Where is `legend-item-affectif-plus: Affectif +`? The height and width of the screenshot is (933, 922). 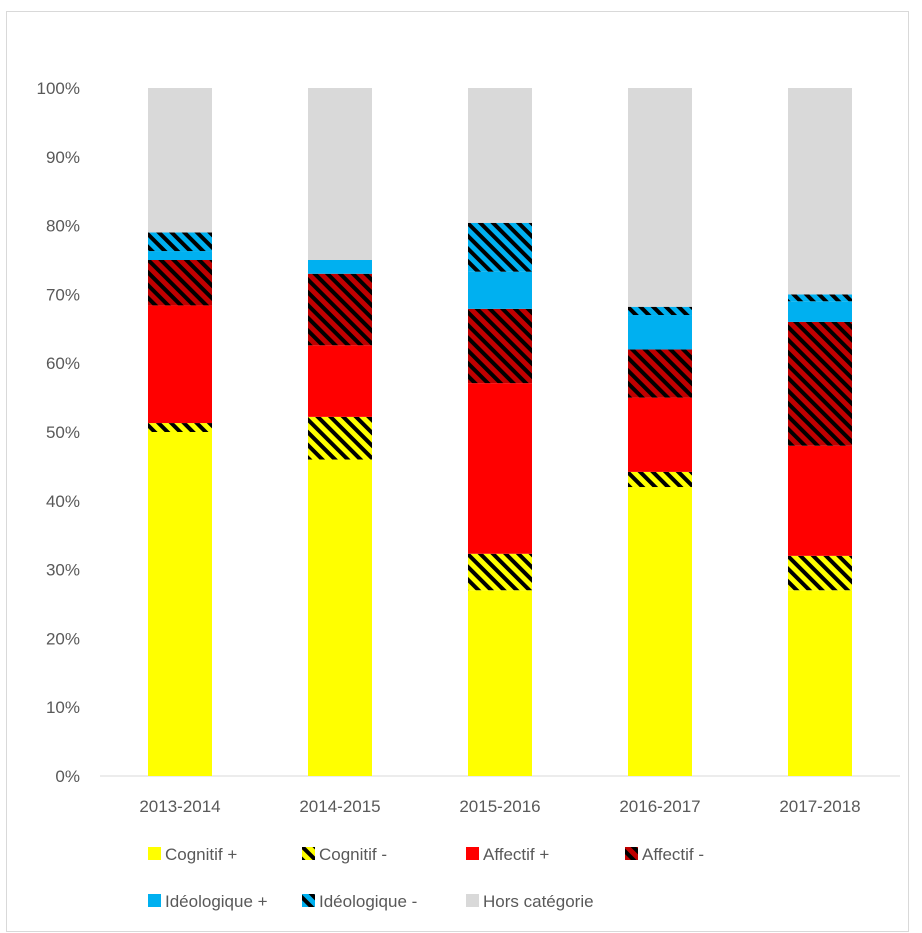 legend-item-affectif-plus: Affectif + is located at coordinates (507, 854).